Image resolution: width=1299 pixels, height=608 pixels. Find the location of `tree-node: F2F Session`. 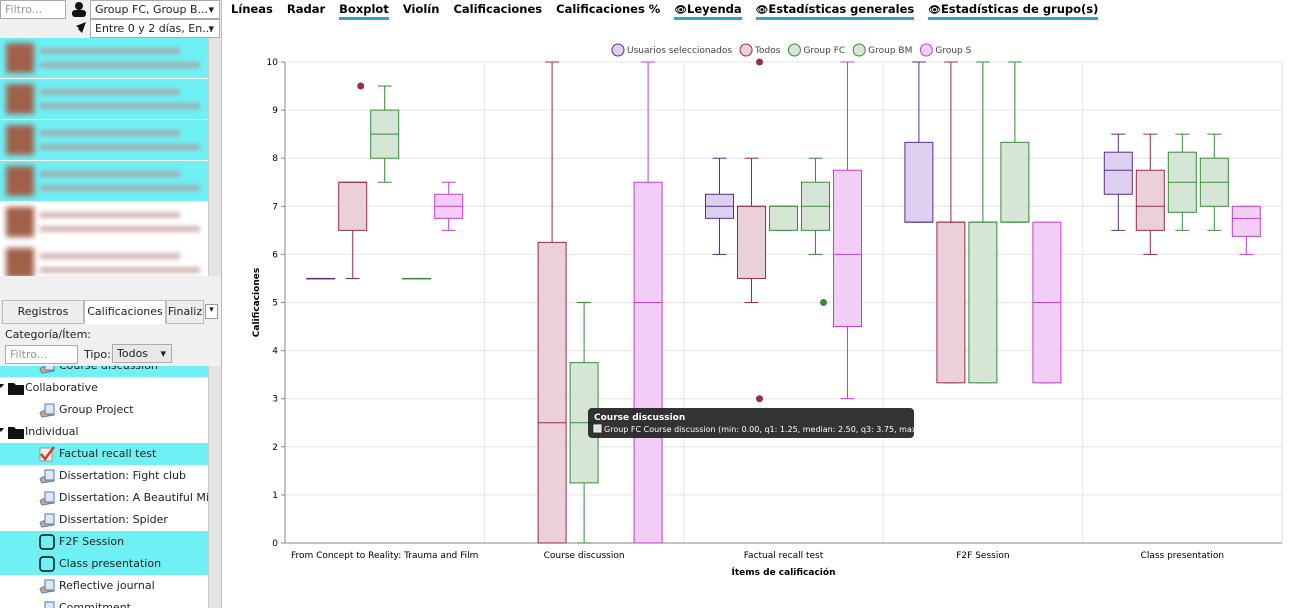

tree-node: F2F Session is located at coordinates (104, 542).